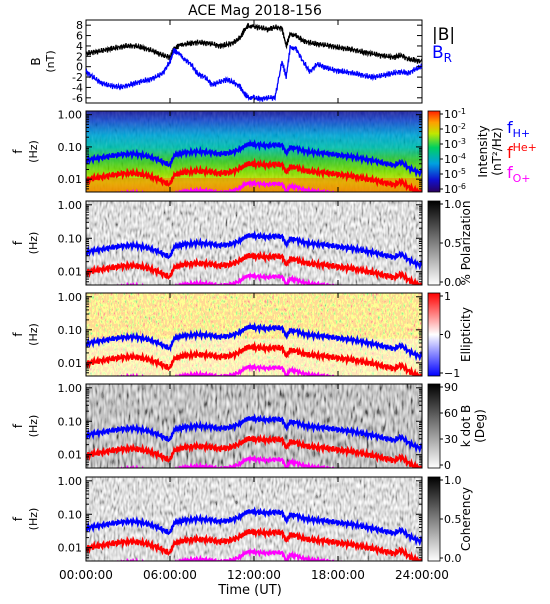 Image resolution: width=550 pixels, height=604 pixels. I want to click on x-tick-label: 12:00:00, so click(254, 575).